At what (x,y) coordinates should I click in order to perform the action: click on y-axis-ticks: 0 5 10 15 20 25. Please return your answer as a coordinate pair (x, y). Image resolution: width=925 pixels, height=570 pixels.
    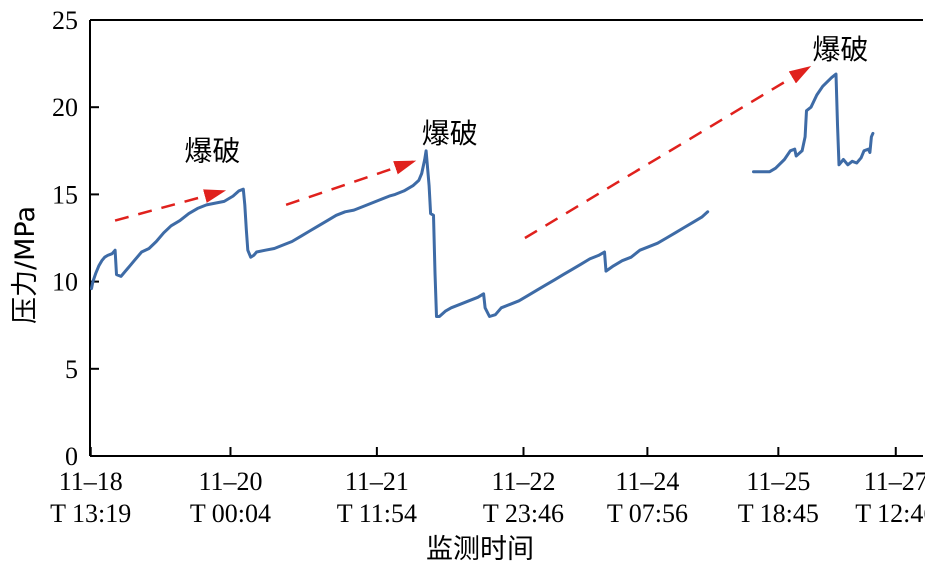
    Looking at the image, I should click on (75, 238).